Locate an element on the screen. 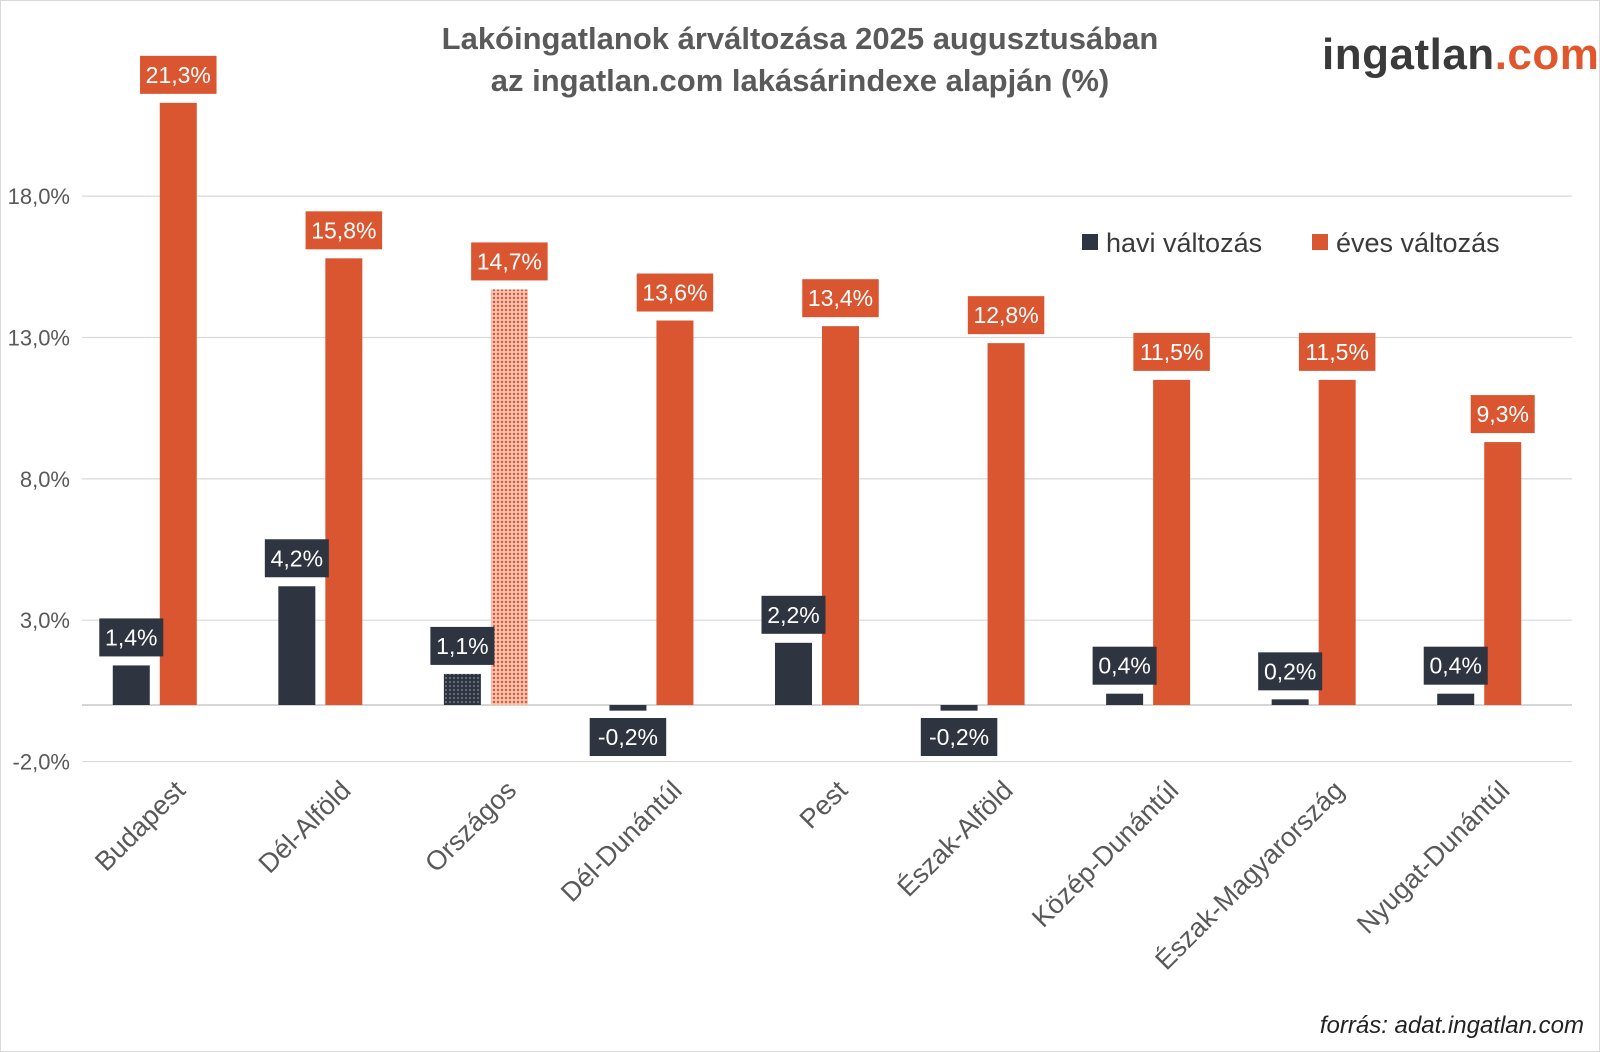 The height and width of the screenshot is (1052, 1600). y-tick-label: -2,0% is located at coordinates (41, 762).